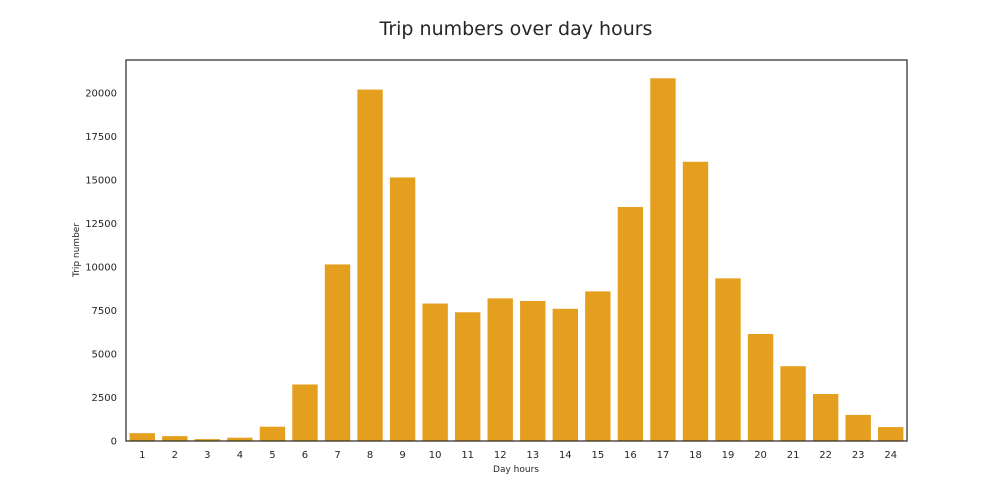 The height and width of the screenshot is (504, 1008). I want to click on x-tick-label-22: 22, so click(825, 455).